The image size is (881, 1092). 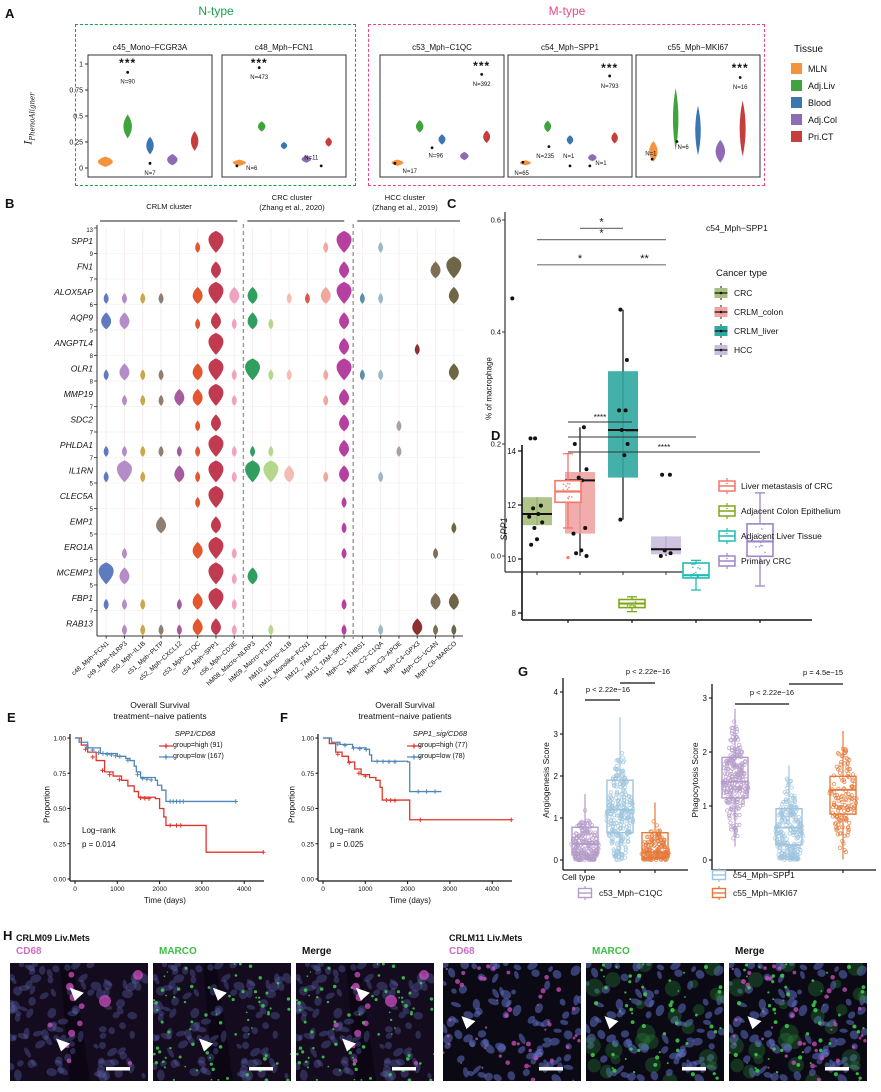 I want to click on crc-cluster-header: CRC cluster (Zhang et al., 2020), so click(x=292, y=203).